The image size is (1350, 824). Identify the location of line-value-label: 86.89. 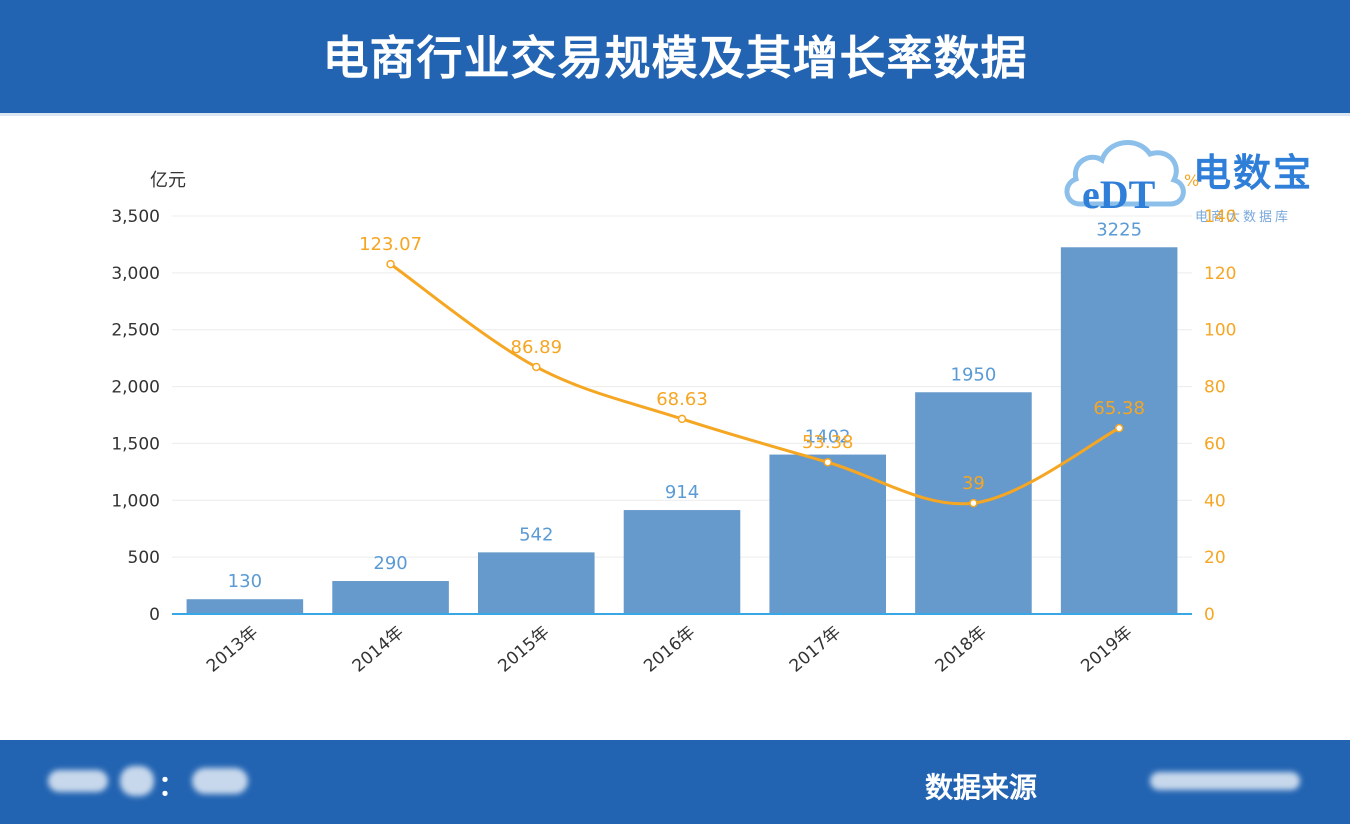
(537, 347).